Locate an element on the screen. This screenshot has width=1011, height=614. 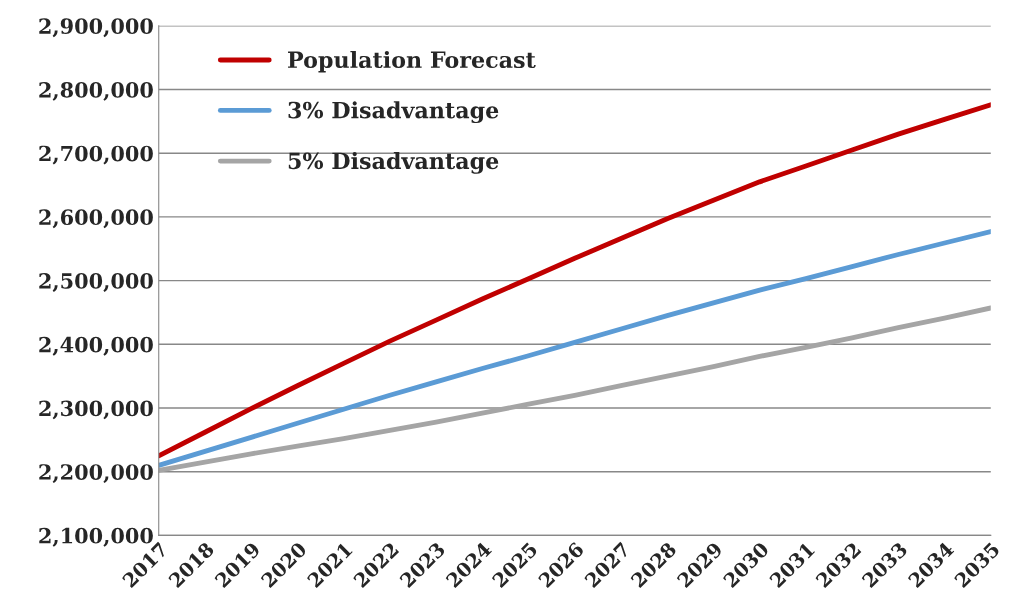
y-tick-label: 2,300,000 is located at coordinates (96, 410).